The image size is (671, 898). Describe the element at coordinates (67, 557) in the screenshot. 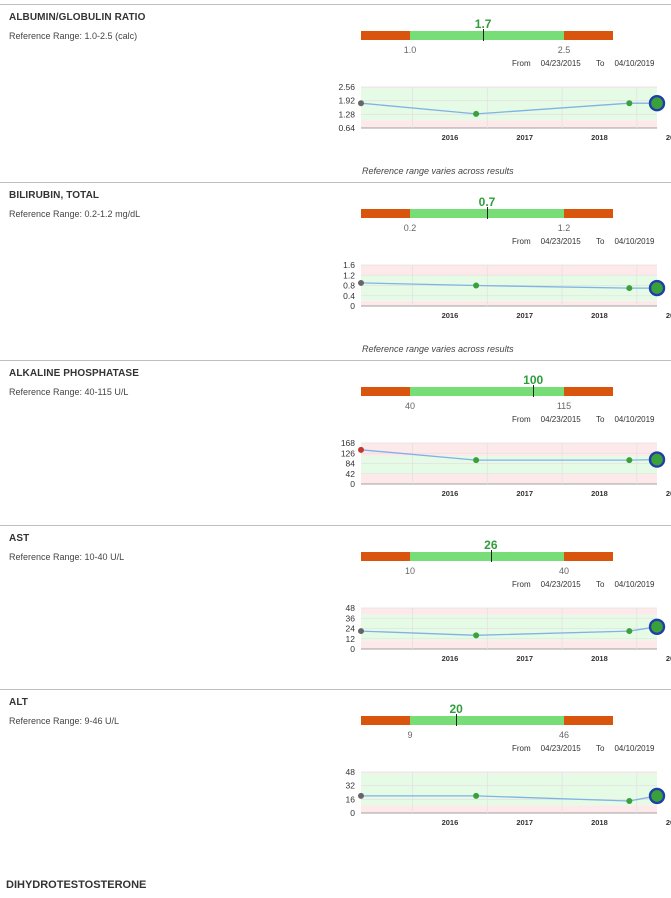

I see `reference-range: Reference Range: 10-40 U/L` at that location.